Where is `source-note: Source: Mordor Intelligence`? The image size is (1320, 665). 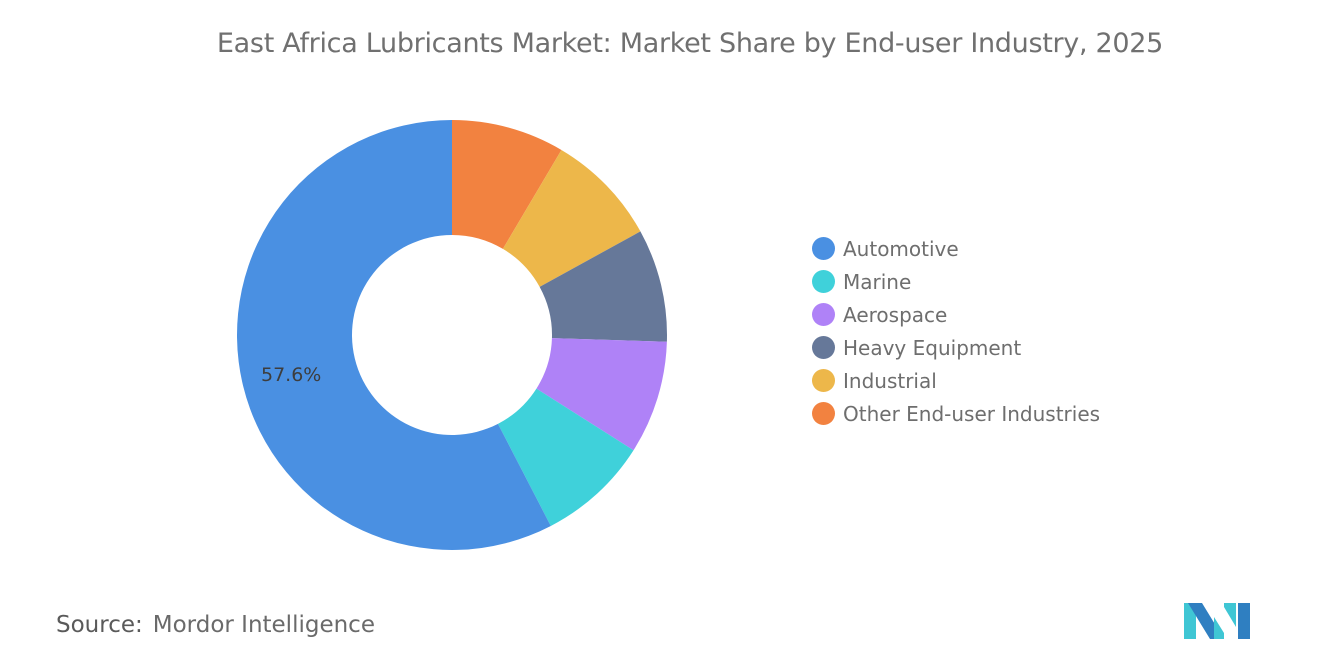 source-note: Source: Mordor Intelligence is located at coordinates (215, 625).